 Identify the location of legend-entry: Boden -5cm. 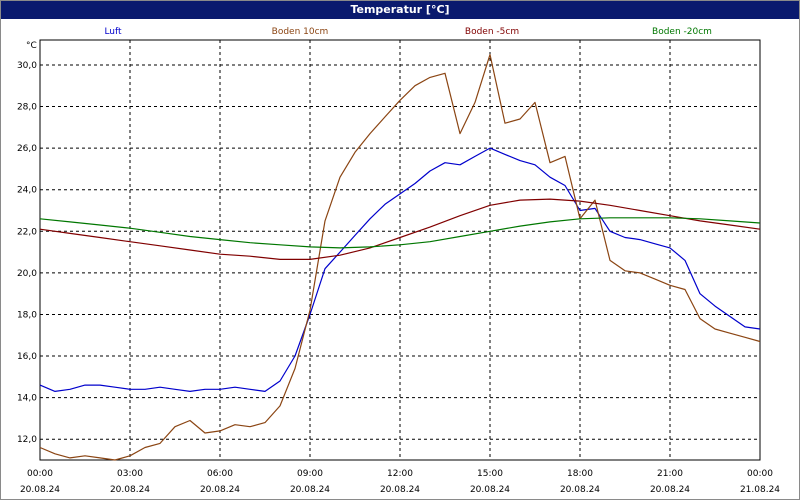
(492, 32).